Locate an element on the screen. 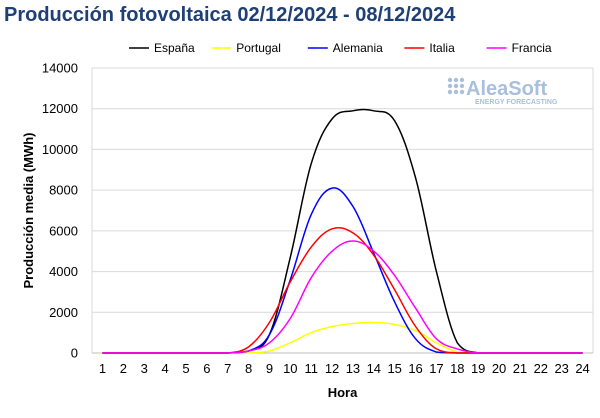  x-tick-label: 8 is located at coordinates (248, 368).